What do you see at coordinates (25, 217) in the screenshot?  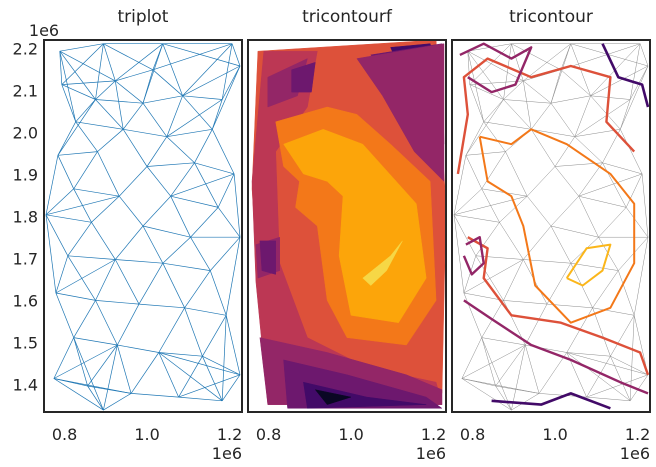 I see `y-tick-label: 1.8` at bounding box center [25, 217].